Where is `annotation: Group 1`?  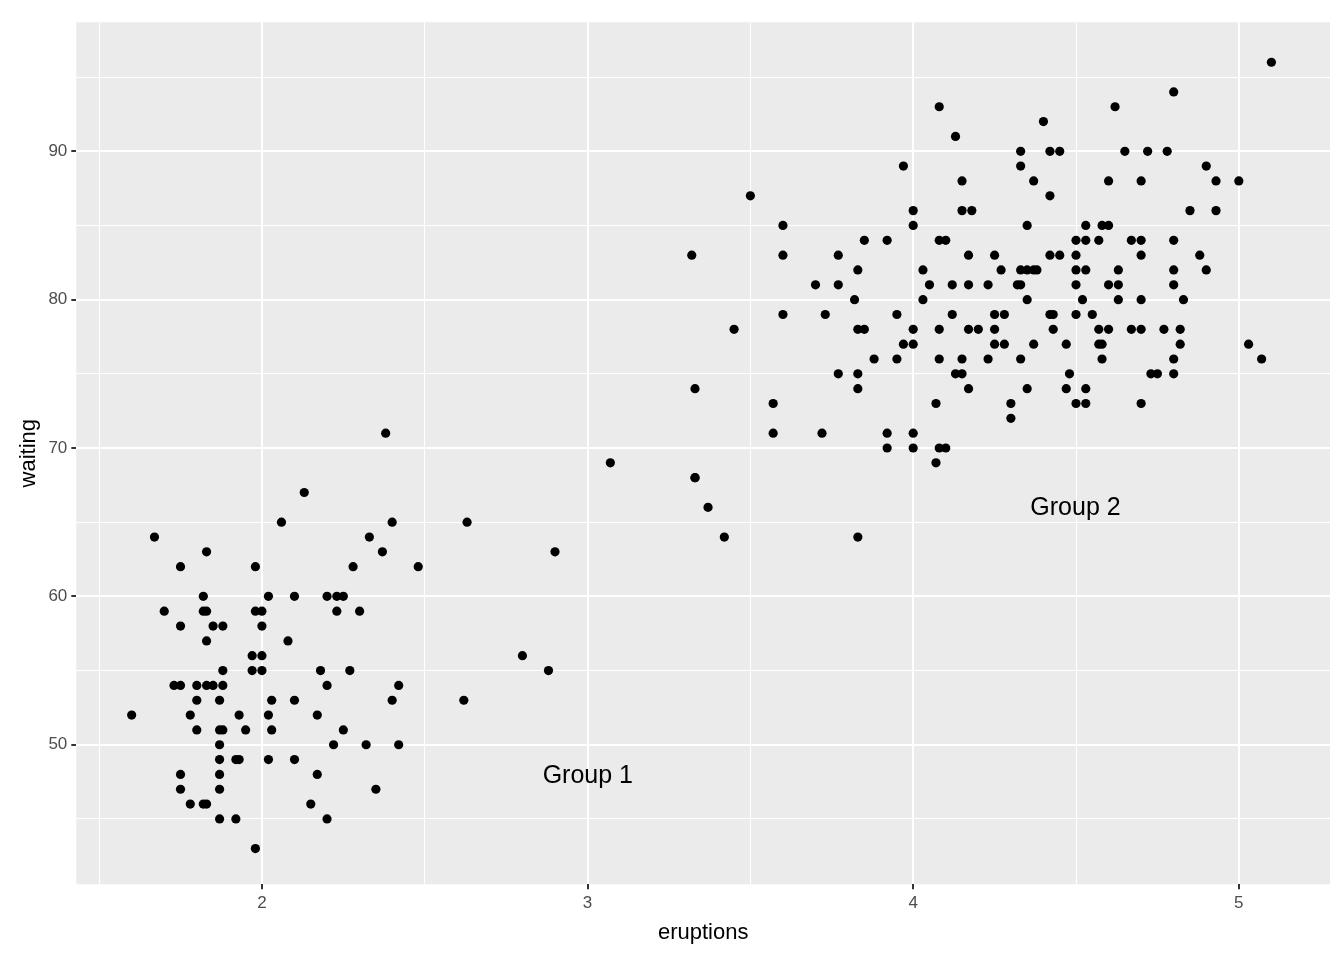
annotation: Group 1 is located at coordinates (587, 774).